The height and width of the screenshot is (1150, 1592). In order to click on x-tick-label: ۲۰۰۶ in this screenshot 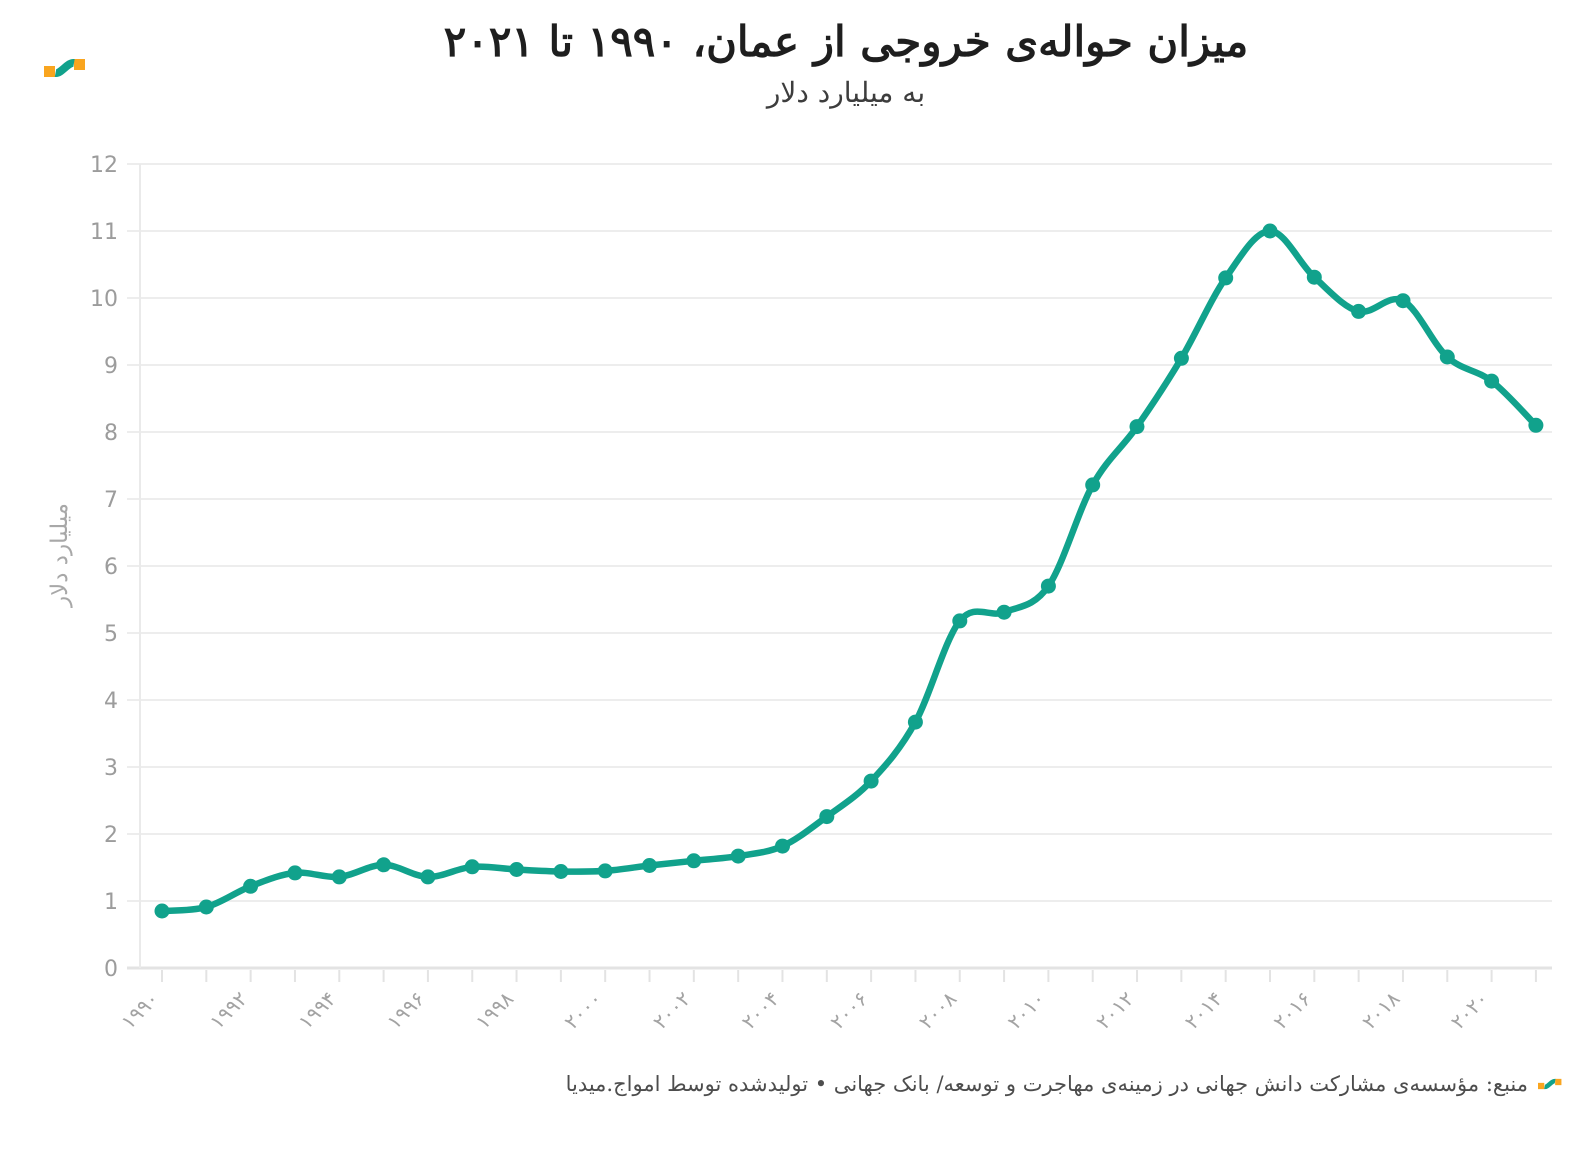, I will do `click(848, 1010)`.